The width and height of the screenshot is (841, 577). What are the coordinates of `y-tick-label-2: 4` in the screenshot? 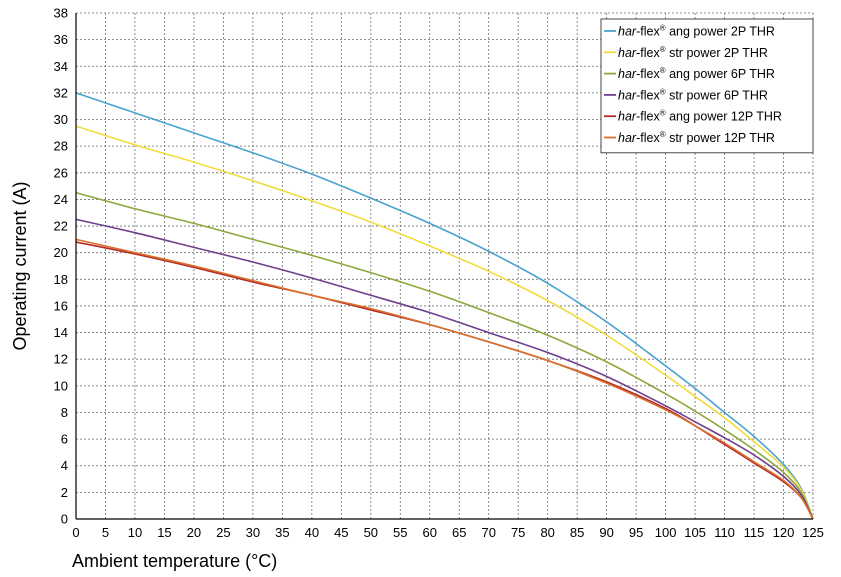 It's located at (64, 465).